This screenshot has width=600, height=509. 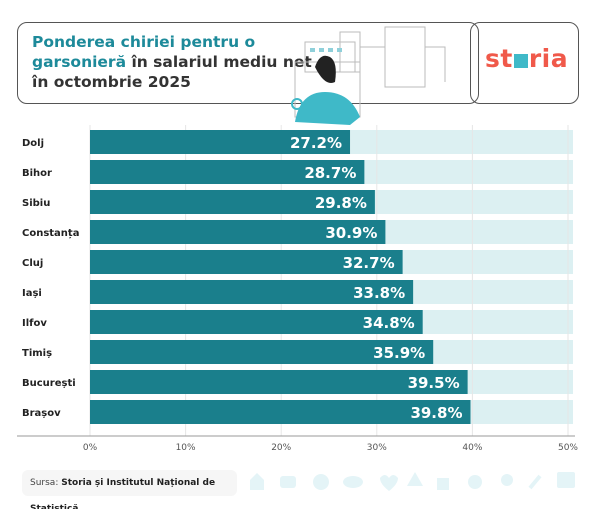 I want to click on x-tick-label: 10%, so click(x=186, y=448).